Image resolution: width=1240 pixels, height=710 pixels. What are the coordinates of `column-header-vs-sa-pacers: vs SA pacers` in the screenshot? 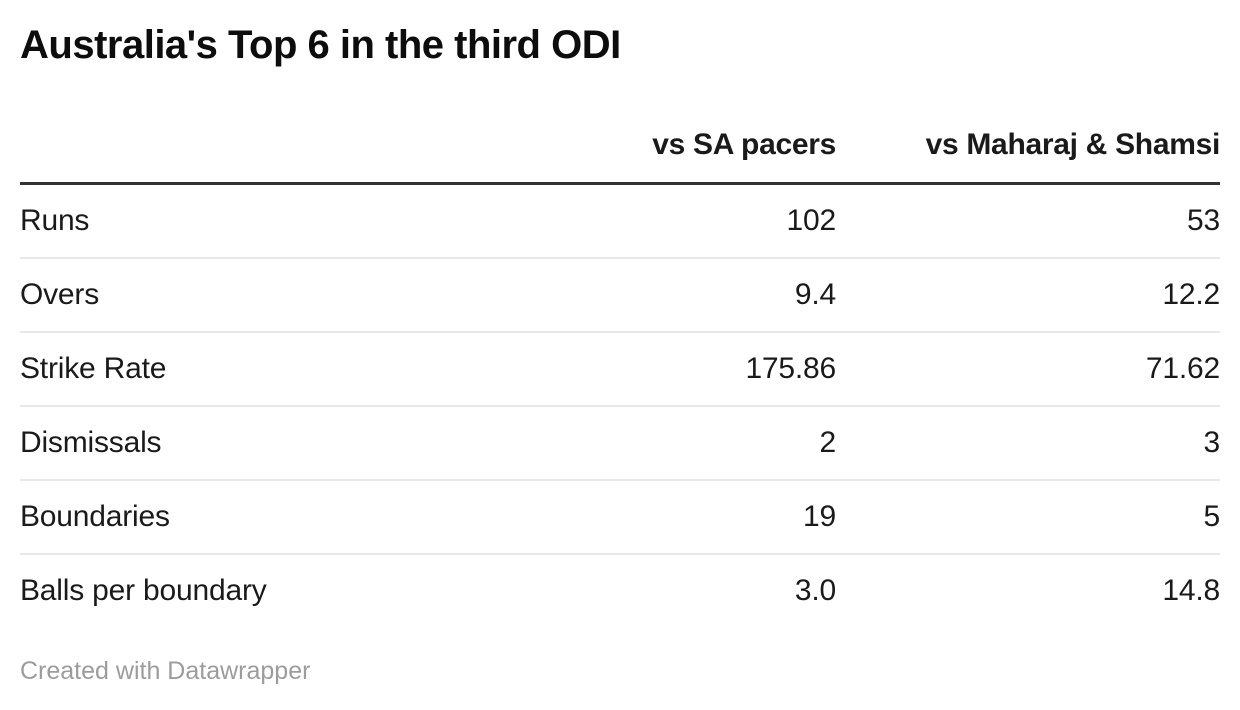 It's located at (656, 148).